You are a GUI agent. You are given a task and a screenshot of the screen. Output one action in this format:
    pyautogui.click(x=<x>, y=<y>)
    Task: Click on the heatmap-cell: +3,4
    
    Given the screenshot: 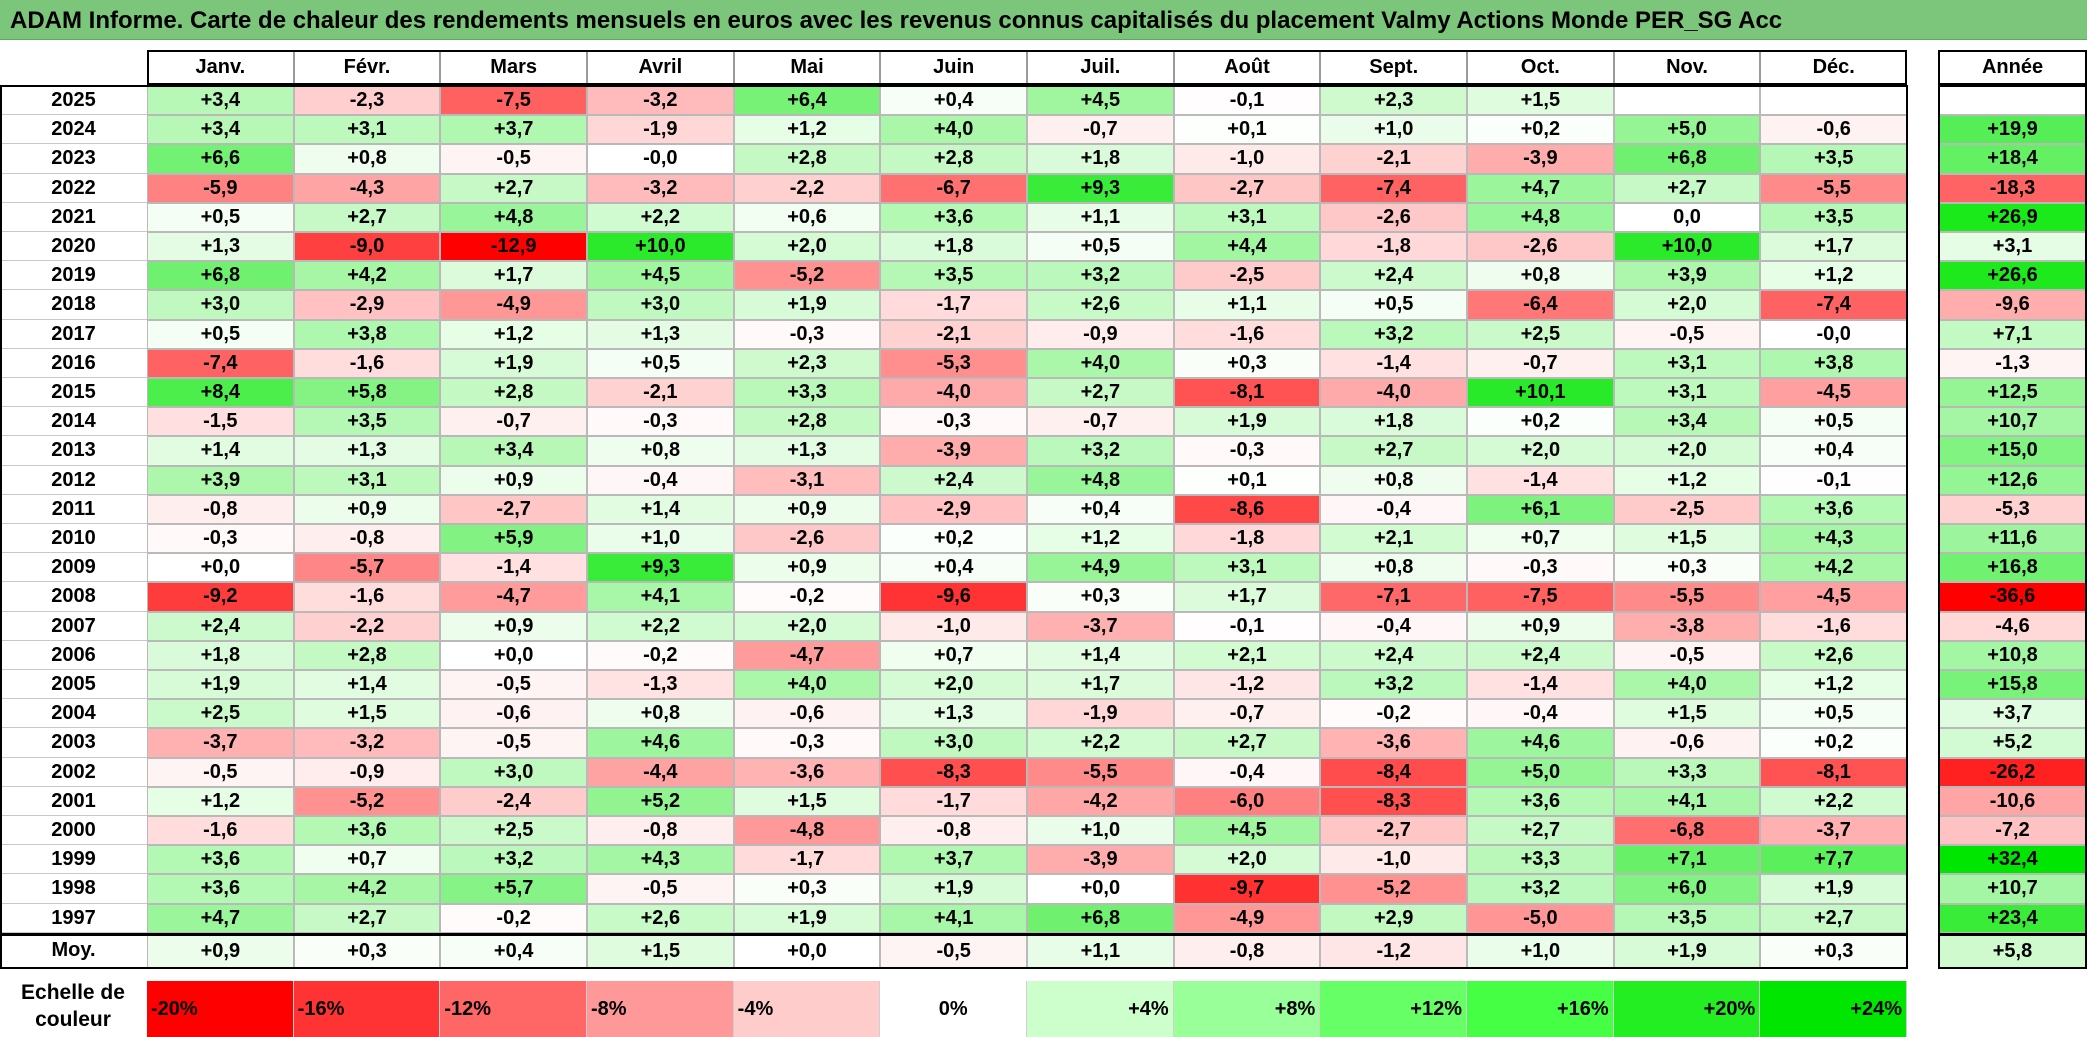 What is the action you would take?
    pyautogui.click(x=220, y=101)
    